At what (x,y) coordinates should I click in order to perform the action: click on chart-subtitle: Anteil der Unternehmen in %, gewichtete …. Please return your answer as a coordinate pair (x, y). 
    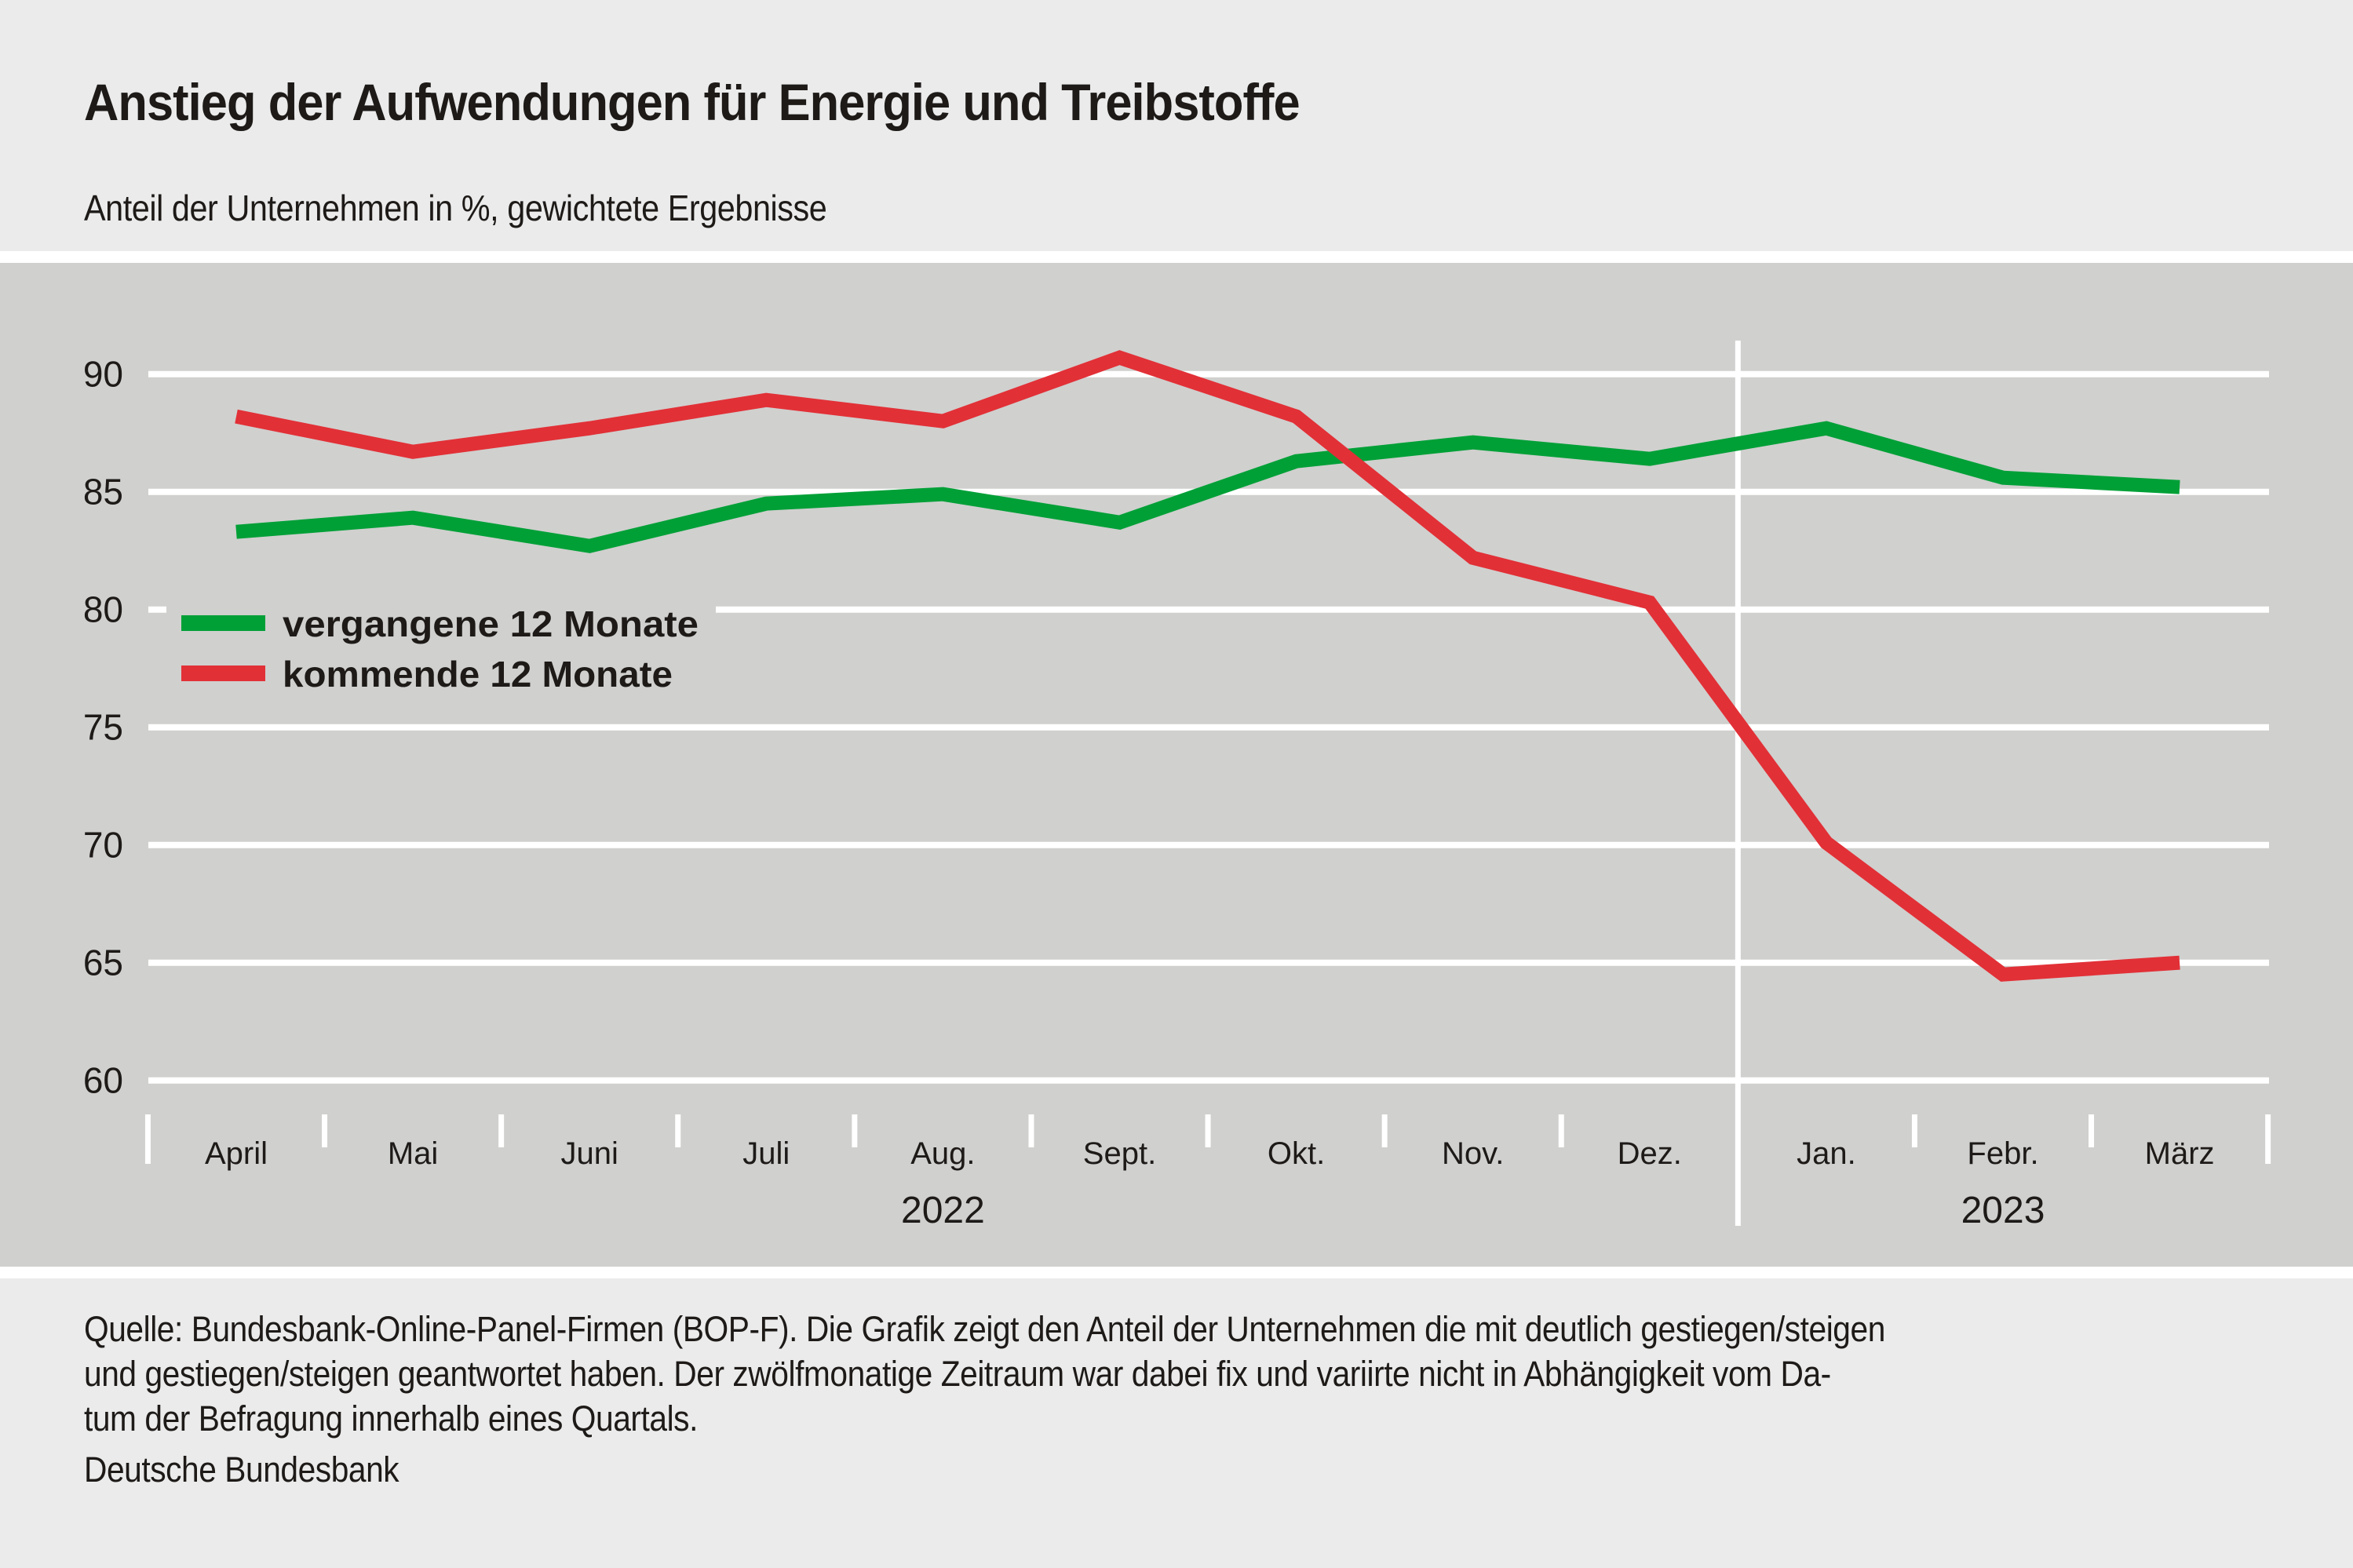
    Looking at the image, I should click on (455, 208).